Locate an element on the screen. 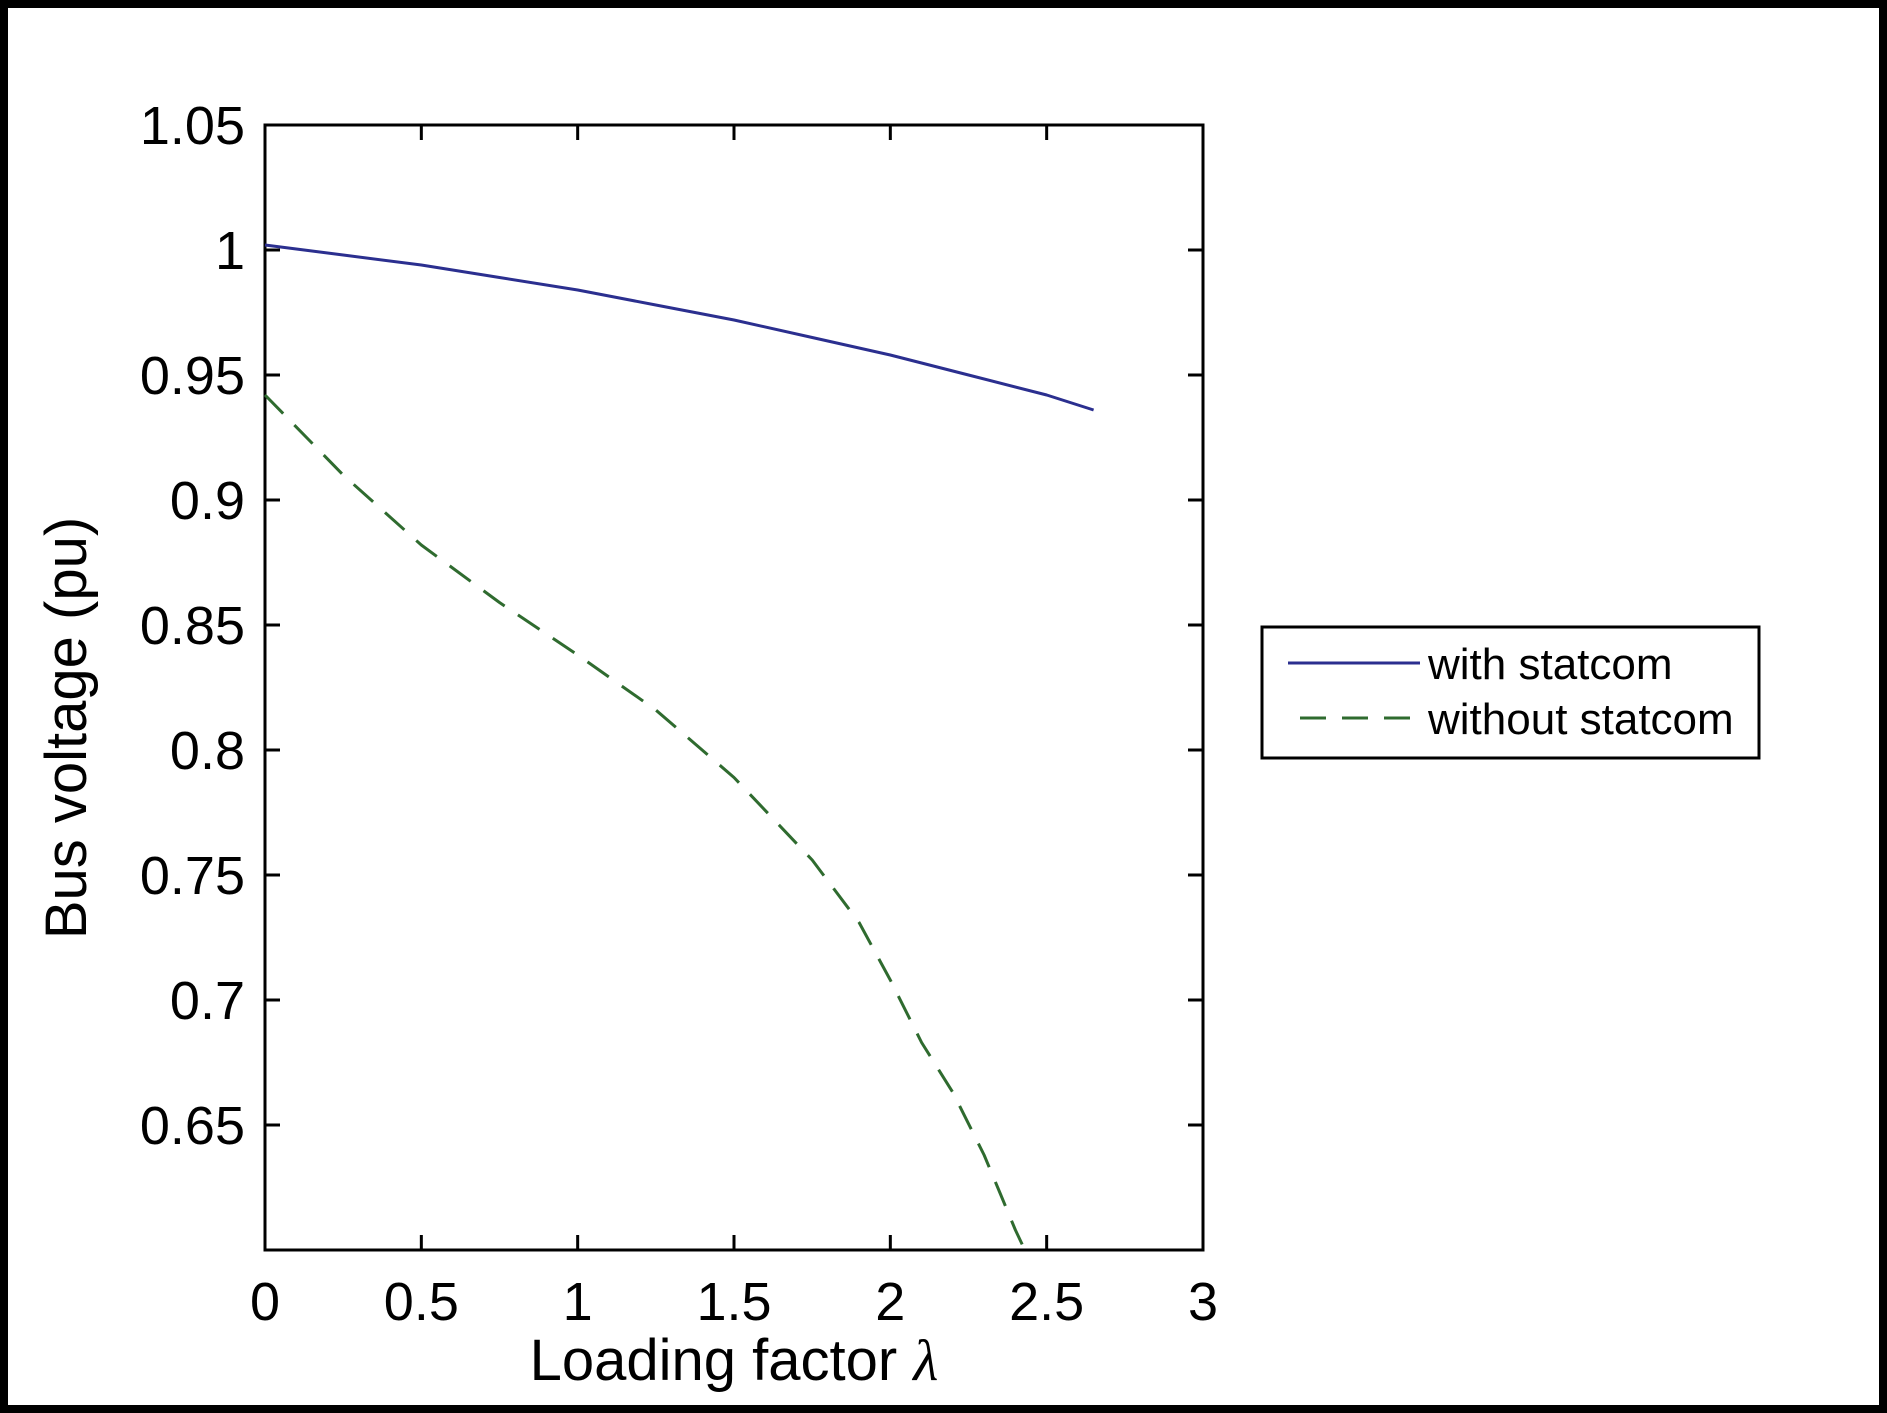 The height and width of the screenshot is (1413, 1887). x-tick-label: 1 is located at coordinates (578, 1302).